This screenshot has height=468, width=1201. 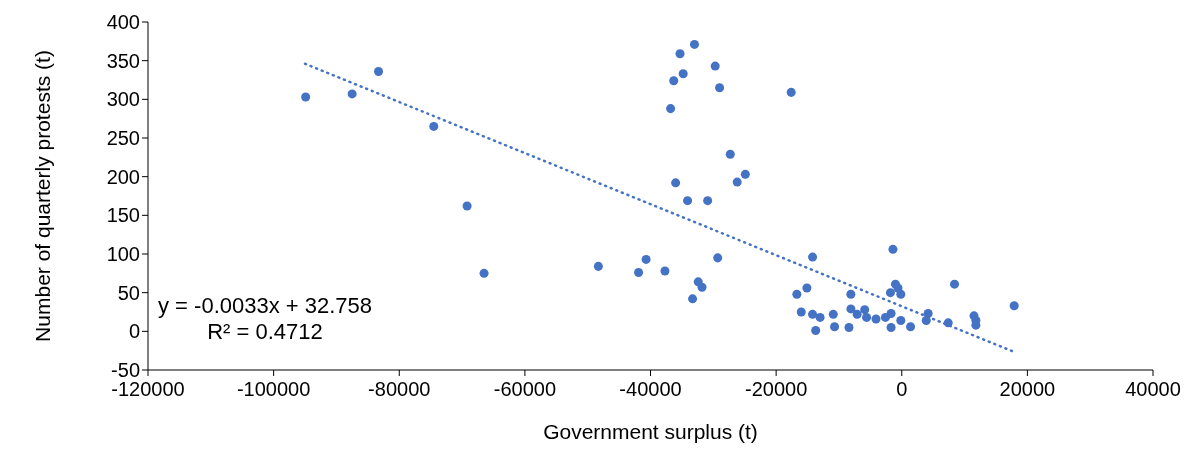 What do you see at coordinates (128, 292) in the screenshot?
I see `y-tick-label: 50` at bounding box center [128, 292].